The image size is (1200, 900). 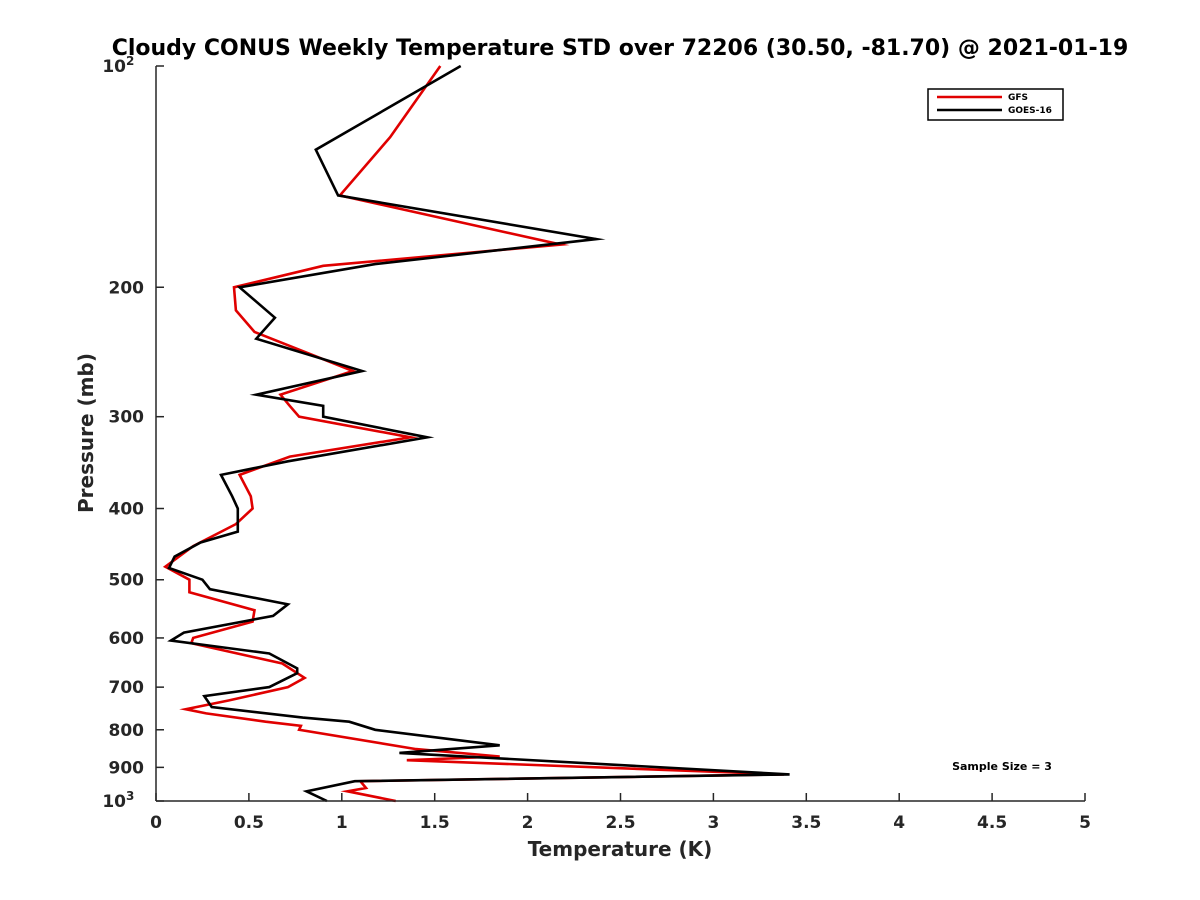 I want to click on x-tick-label: 0.5, so click(x=249, y=823).